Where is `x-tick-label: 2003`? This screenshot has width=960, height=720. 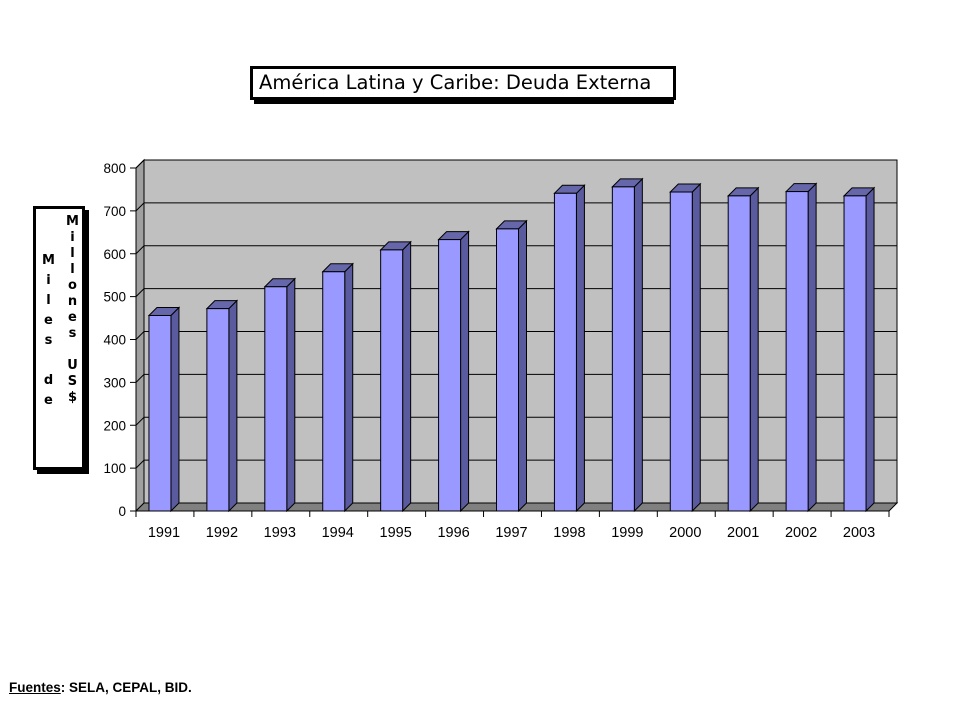 x-tick-label: 2003 is located at coordinates (859, 533).